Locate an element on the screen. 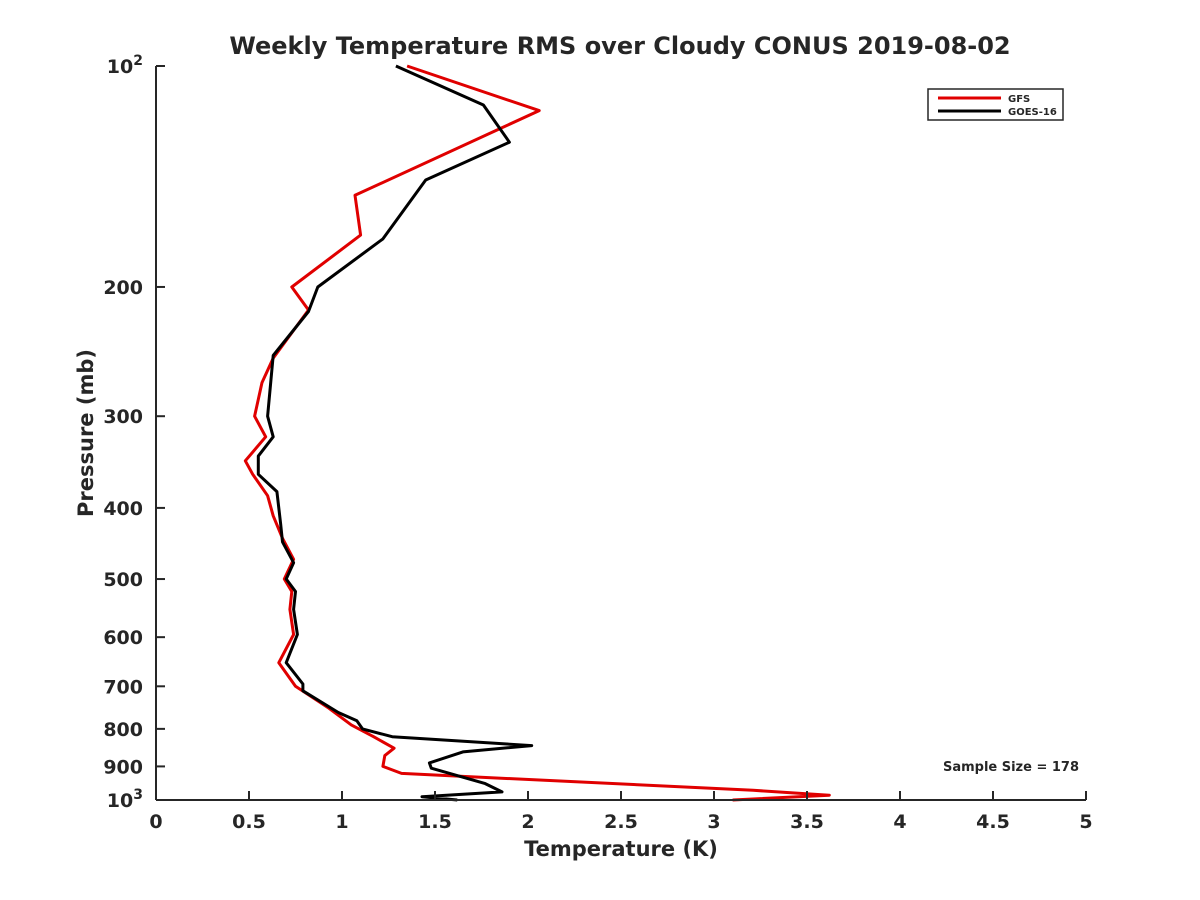 This screenshot has width=1200, height=900. y-tick-label: 700 is located at coordinates (123, 687).